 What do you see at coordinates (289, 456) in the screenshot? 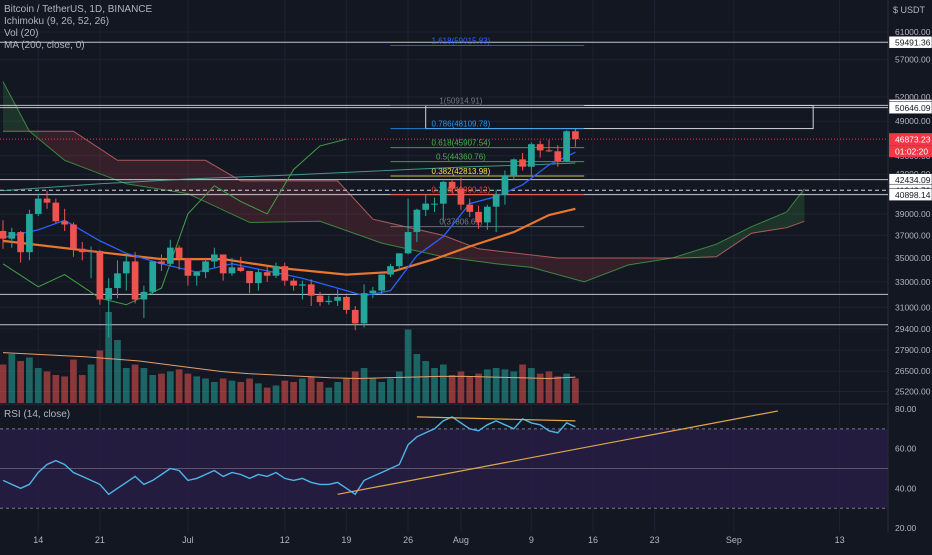
I see `rsi-line` at bounding box center [289, 456].